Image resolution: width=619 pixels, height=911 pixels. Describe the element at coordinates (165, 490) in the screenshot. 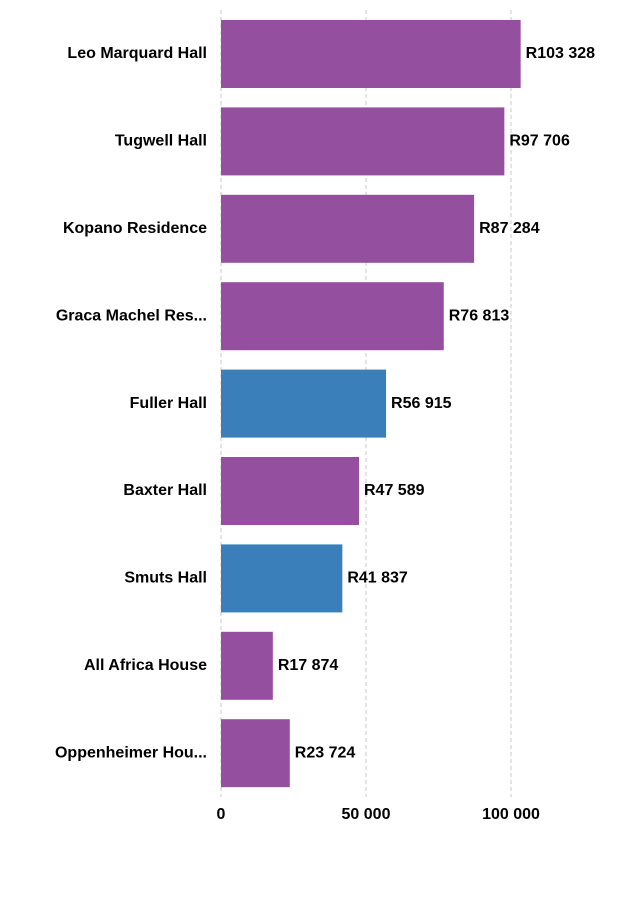

I see `category-label: Baxter Hall` at that location.